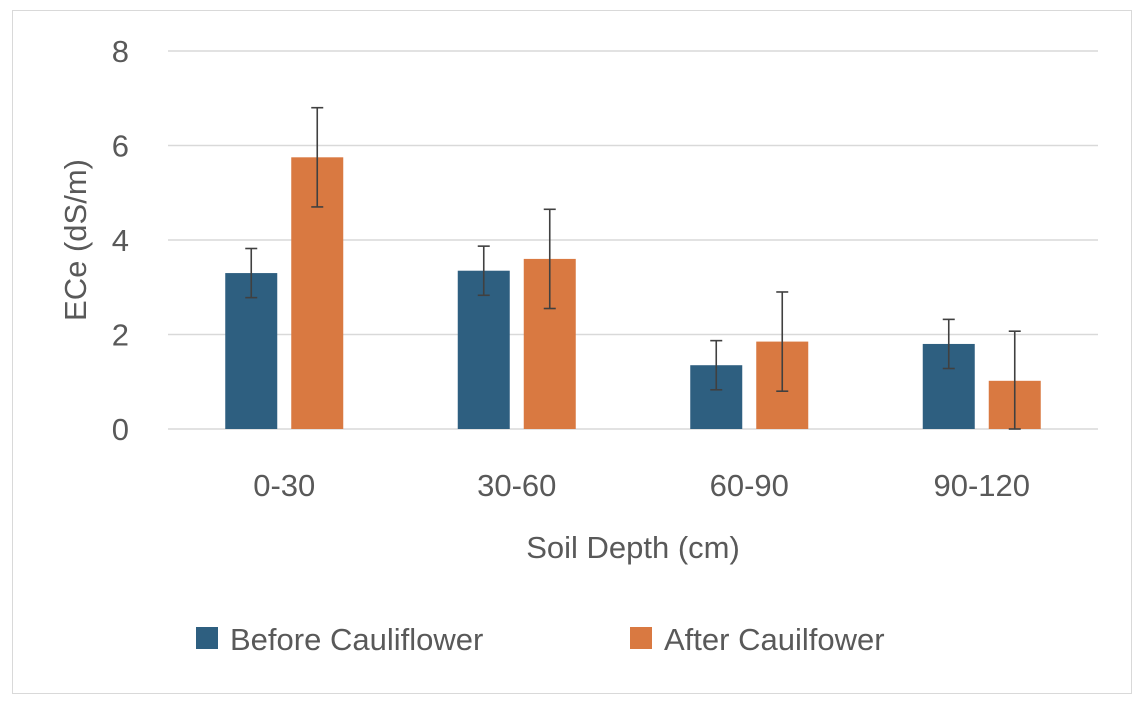 The image size is (1140, 703). I want to click on y-tick-label: 2, so click(120, 335).